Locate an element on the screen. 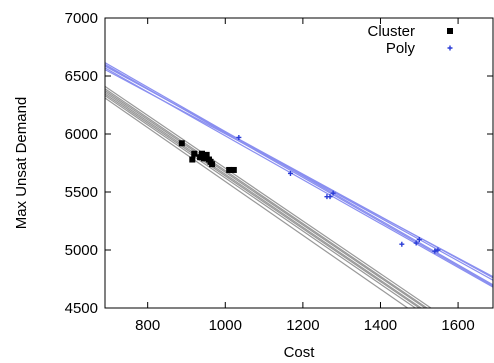 Image resolution: width=494 pixels, height=363 pixels. y-tick-label-4500: 4500 is located at coordinates (81, 308).